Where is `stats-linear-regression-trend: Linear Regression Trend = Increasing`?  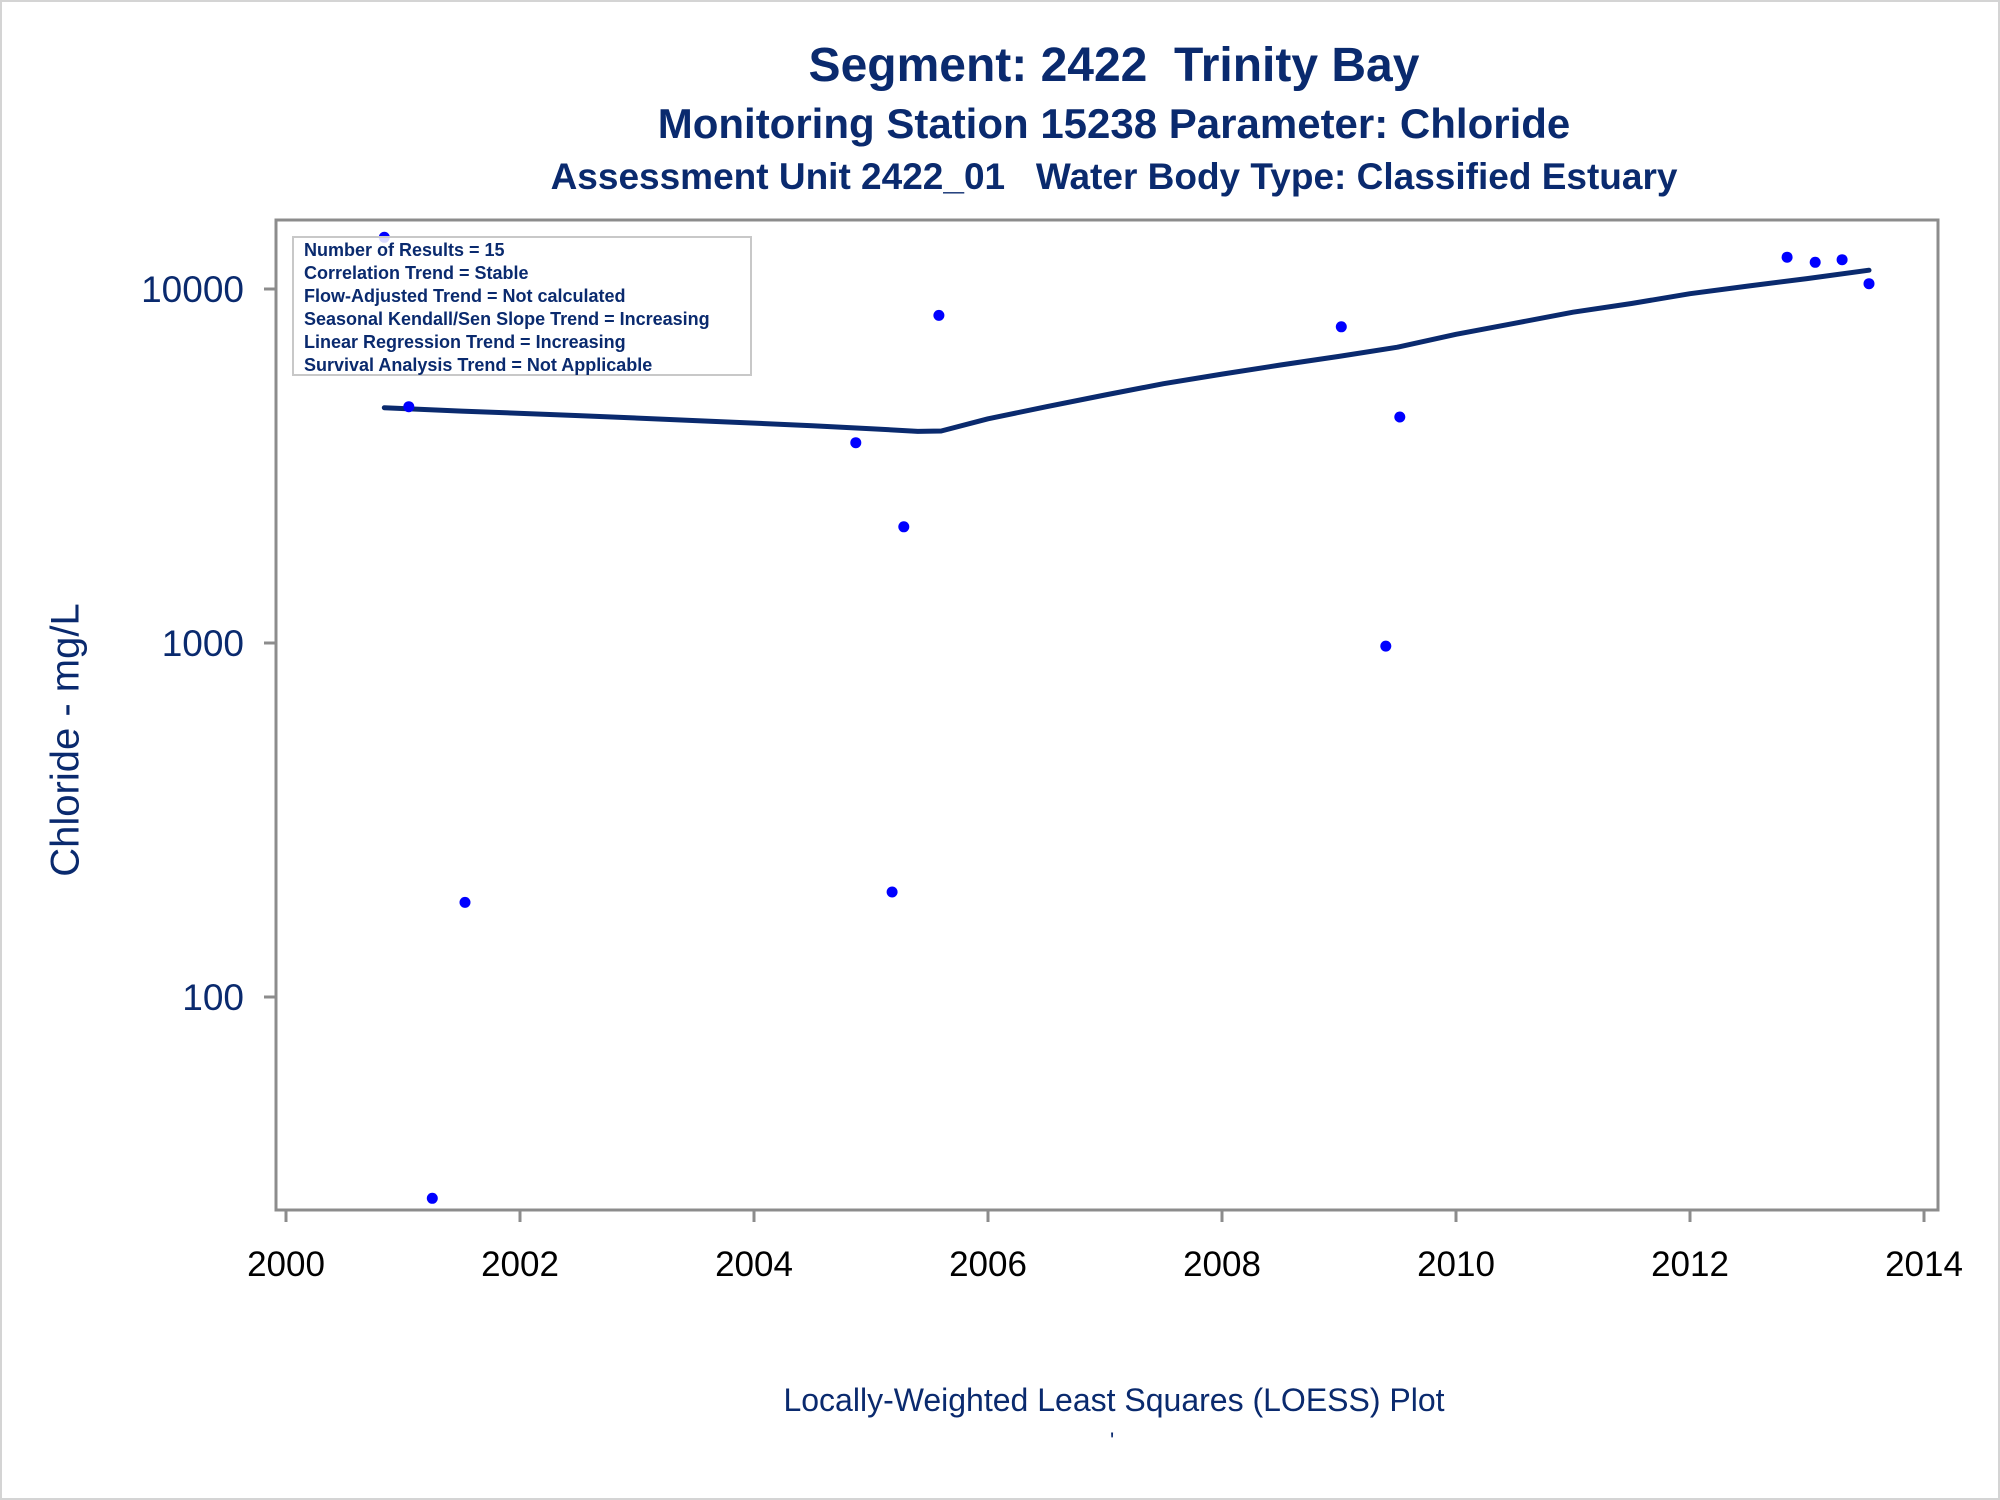
stats-linear-regression-trend: Linear Regression Trend = Increasing is located at coordinates (465, 342).